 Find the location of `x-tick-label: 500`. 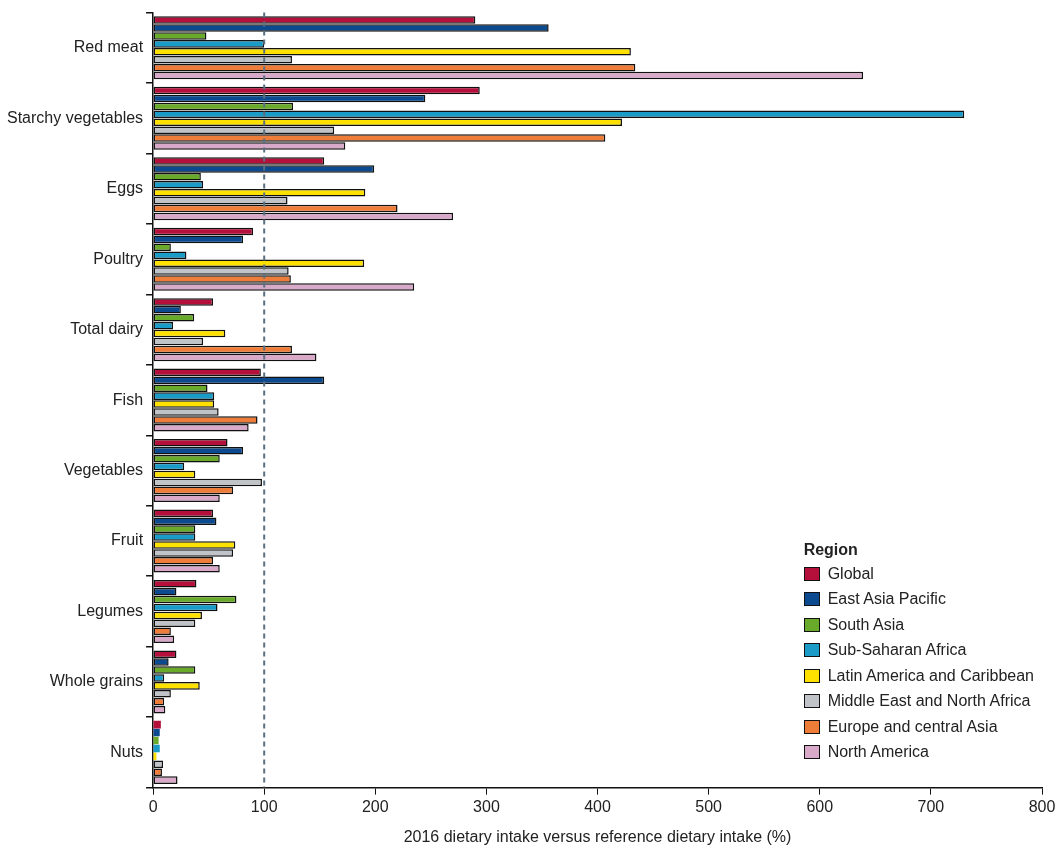

x-tick-label: 500 is located at coordinates (709, 806).